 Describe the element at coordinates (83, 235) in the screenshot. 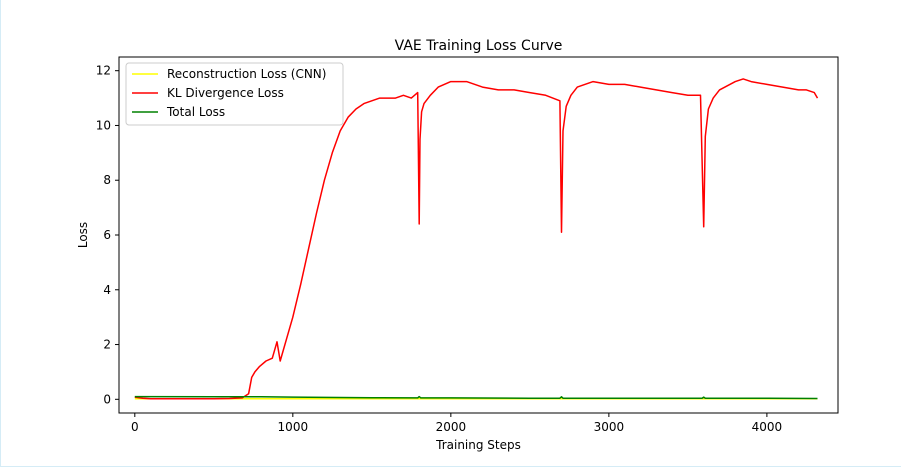

I see `y-axis-label: Loss` at that location.